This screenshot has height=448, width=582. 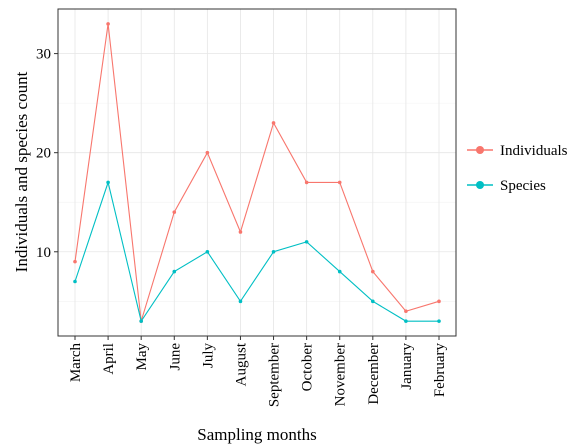 I want to click on x-tick-label: February, so click(x=440, y=370).